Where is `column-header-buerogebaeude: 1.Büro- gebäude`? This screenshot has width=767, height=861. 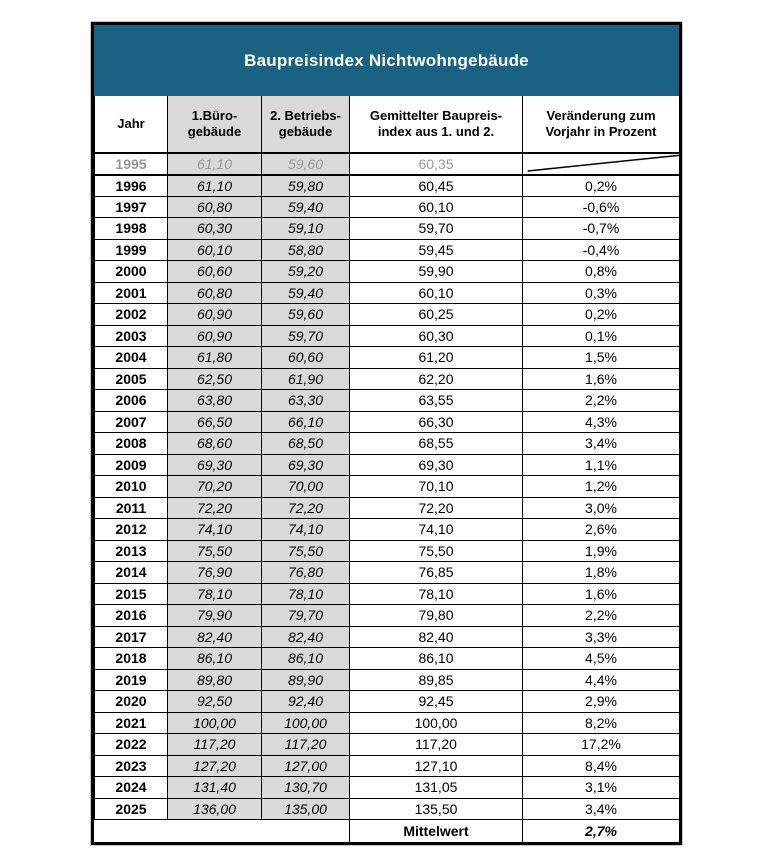 column-header-buerogebaeude: 1.Büro- gebäude is located at coordinates (214, 125).